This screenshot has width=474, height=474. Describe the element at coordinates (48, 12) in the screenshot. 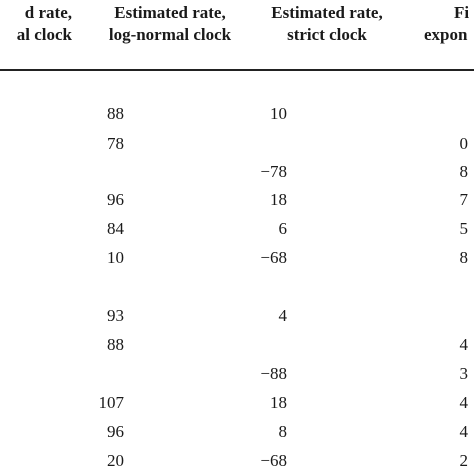

I see `header-line1: d rate,` at that location.